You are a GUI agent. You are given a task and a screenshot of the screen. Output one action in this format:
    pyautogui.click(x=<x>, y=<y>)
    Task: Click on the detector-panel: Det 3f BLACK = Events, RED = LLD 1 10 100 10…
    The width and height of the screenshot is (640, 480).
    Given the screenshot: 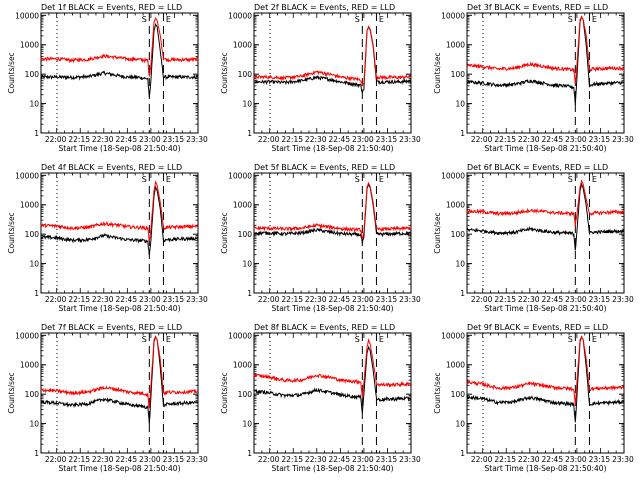 What is the action you would take?
    pyautogui.click(x=533, y=78)
    